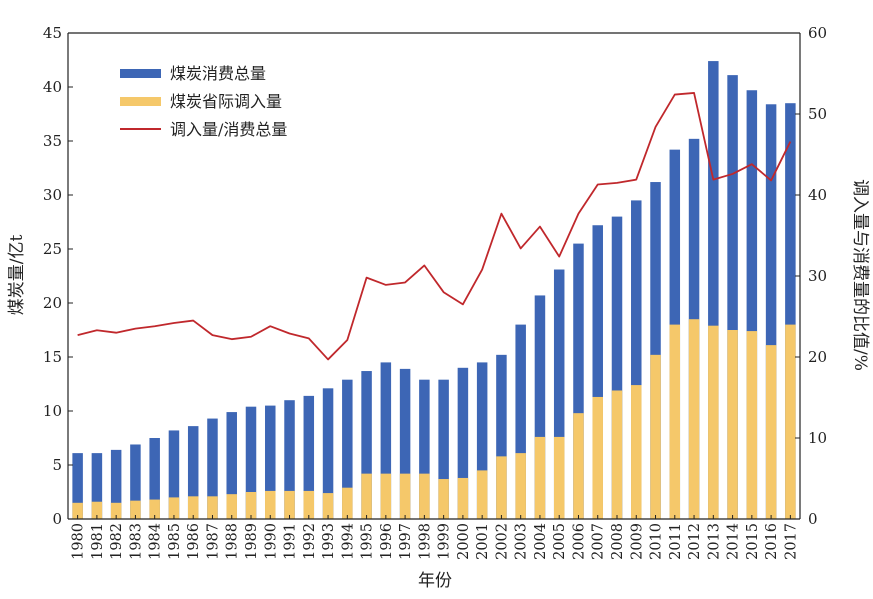 The width and height of the screenshot is (873, 599). I want to click on bar-inflow-1996, so click(386, 496).